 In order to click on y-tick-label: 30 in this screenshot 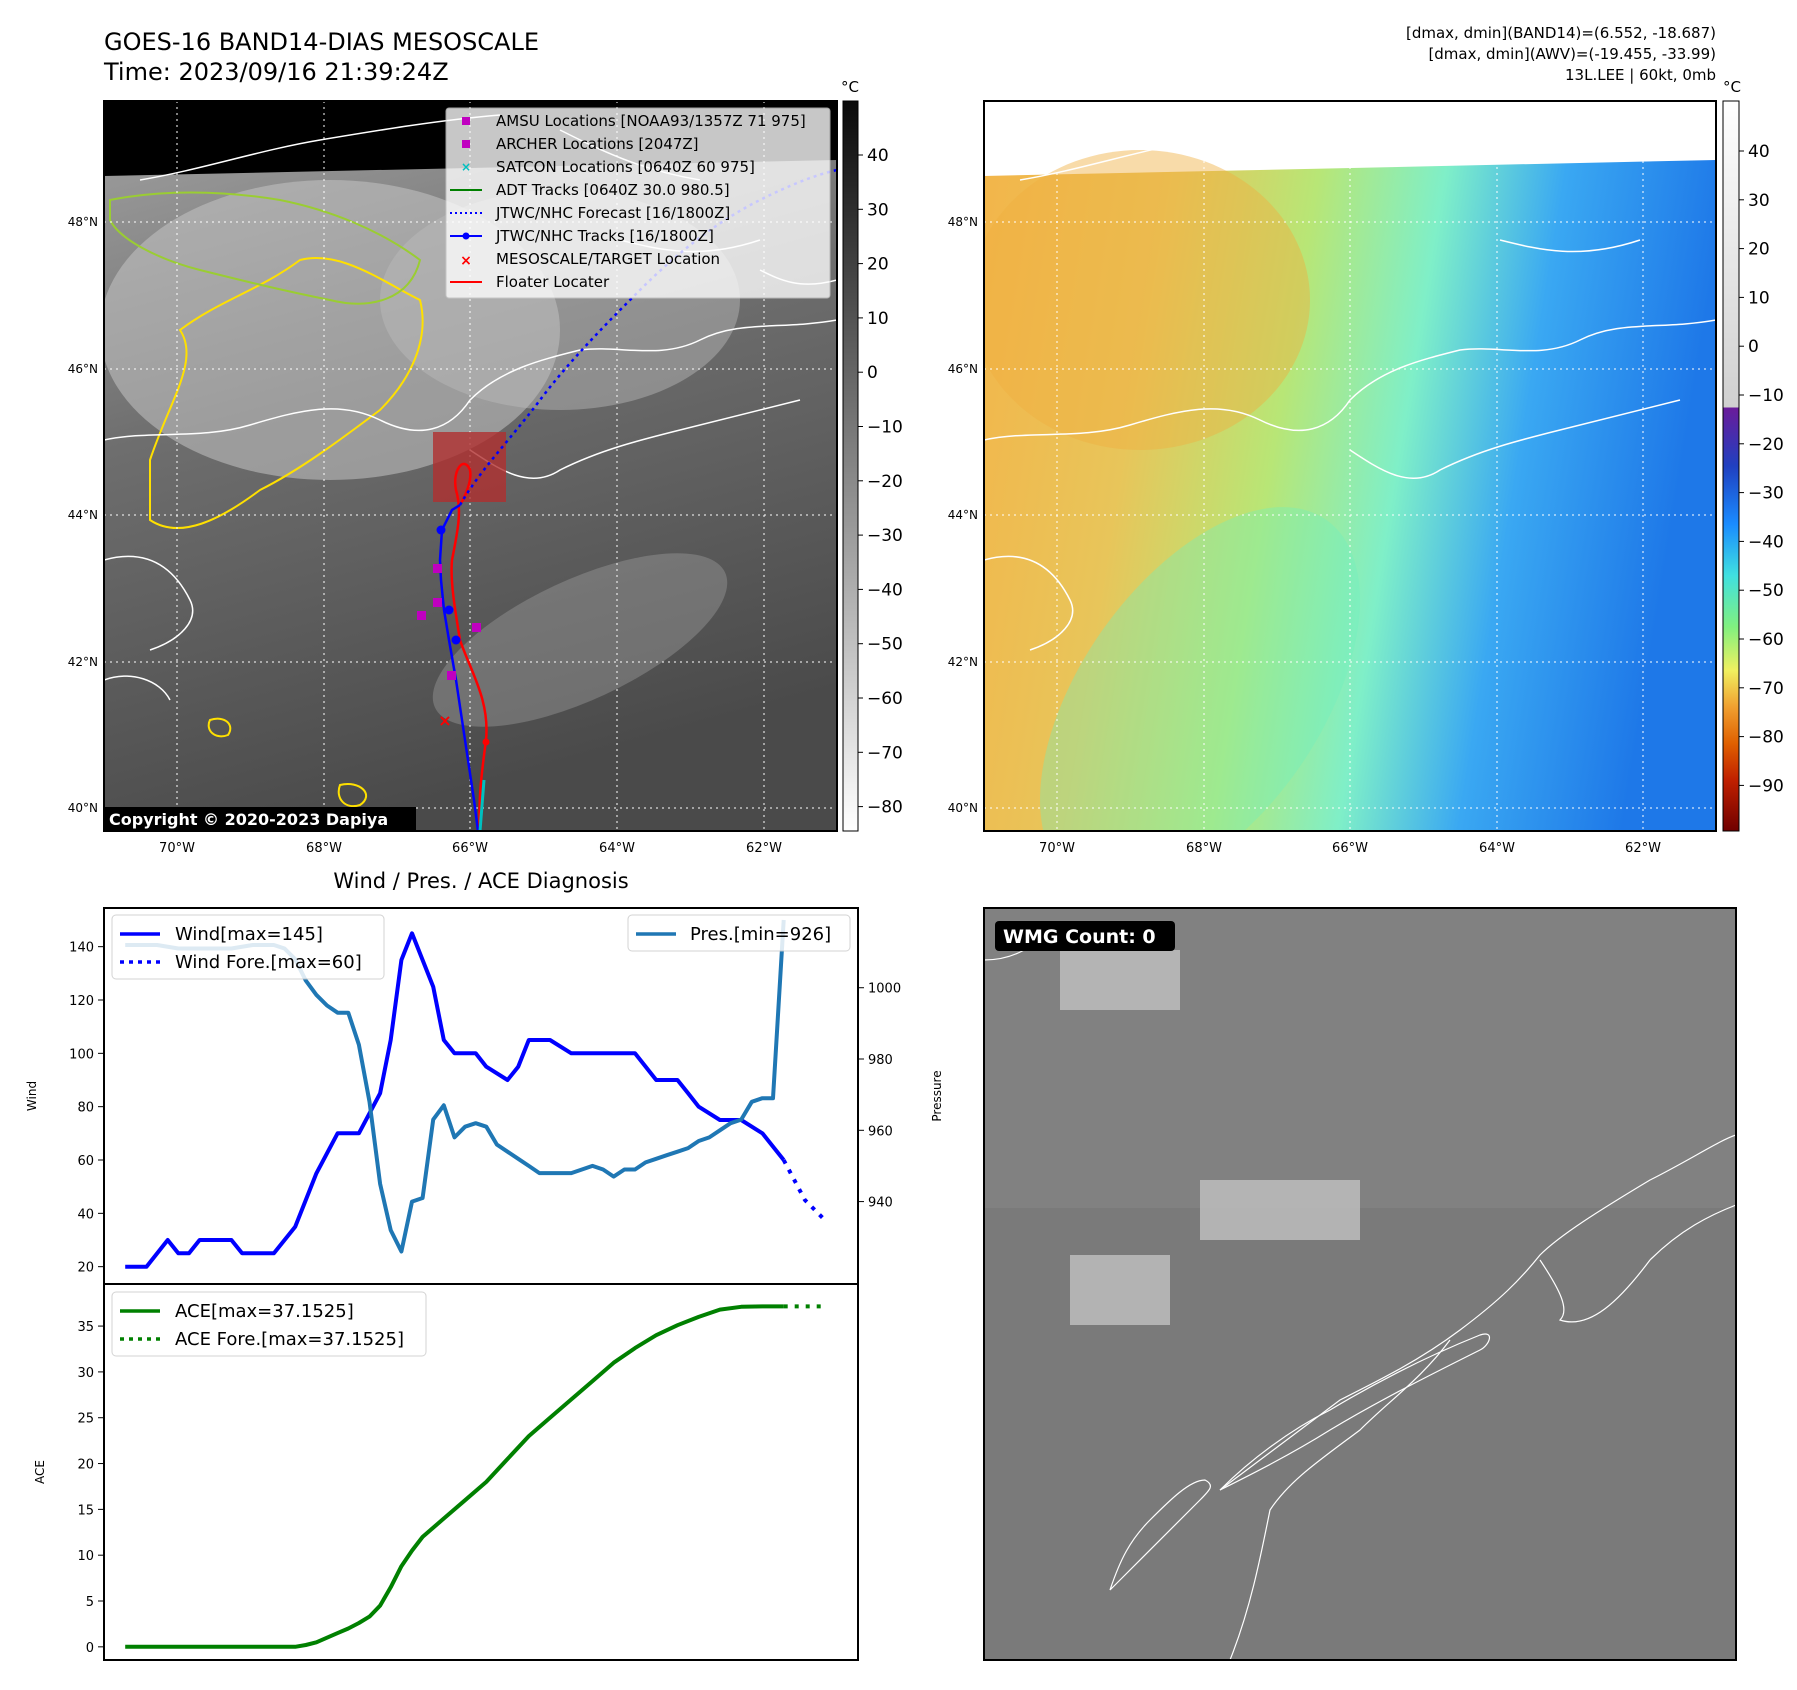, I will do `click(85, 1373)`.